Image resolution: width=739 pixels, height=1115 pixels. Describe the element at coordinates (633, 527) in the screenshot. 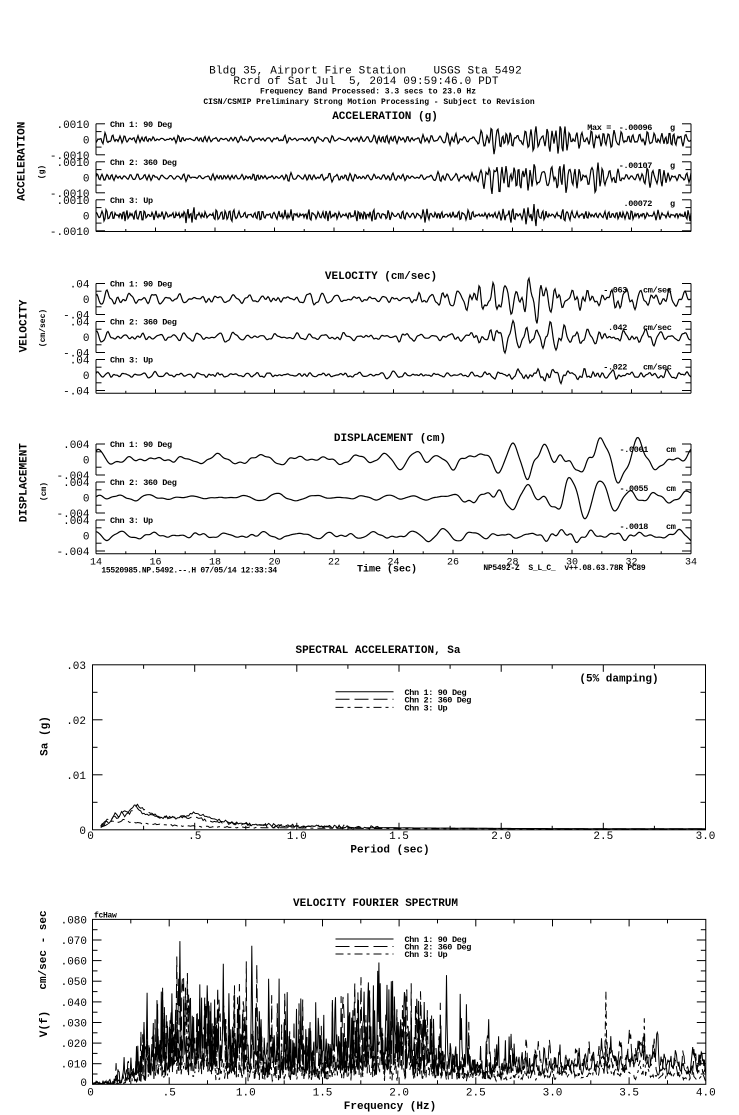

I see `svg-text: -.0018` at that location.